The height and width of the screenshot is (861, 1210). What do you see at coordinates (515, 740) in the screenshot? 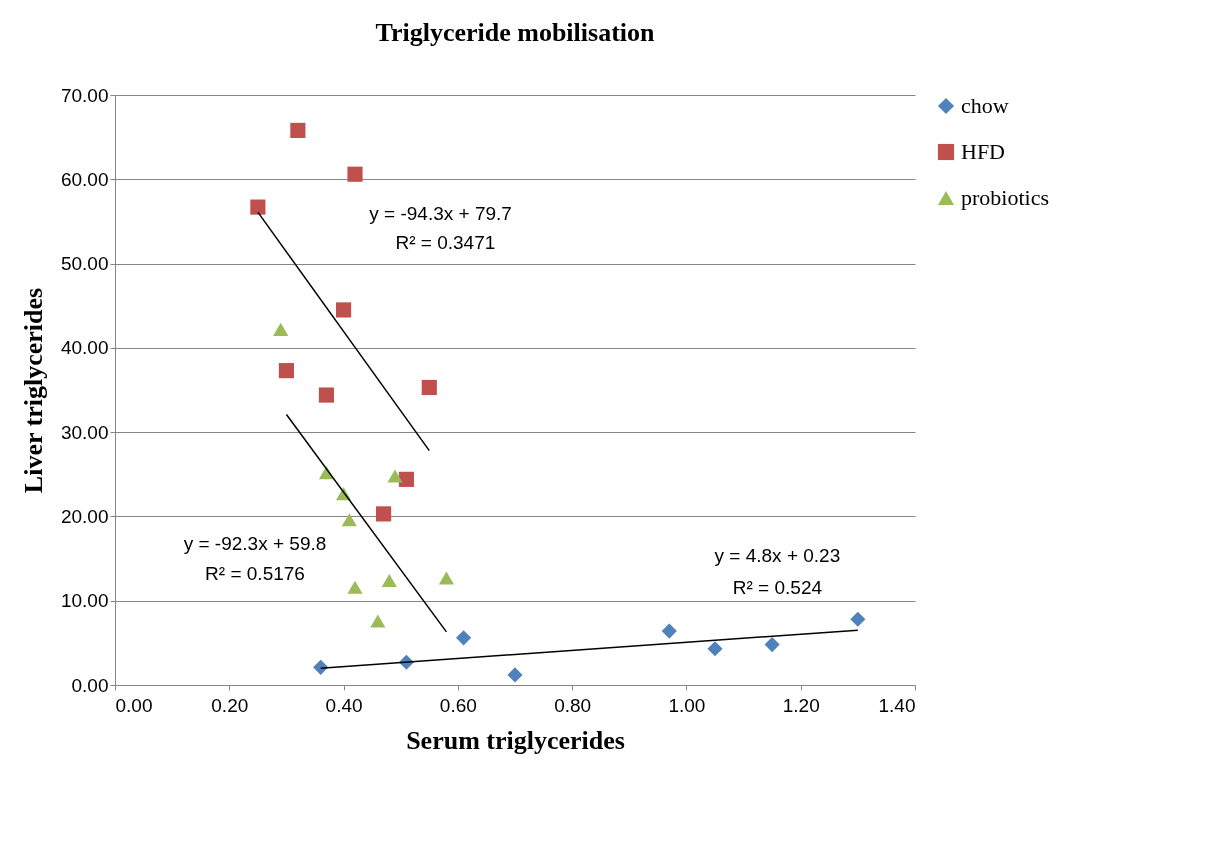
I see `x-axis-title: Serum triglycerides` at bounding box center [515, 740].